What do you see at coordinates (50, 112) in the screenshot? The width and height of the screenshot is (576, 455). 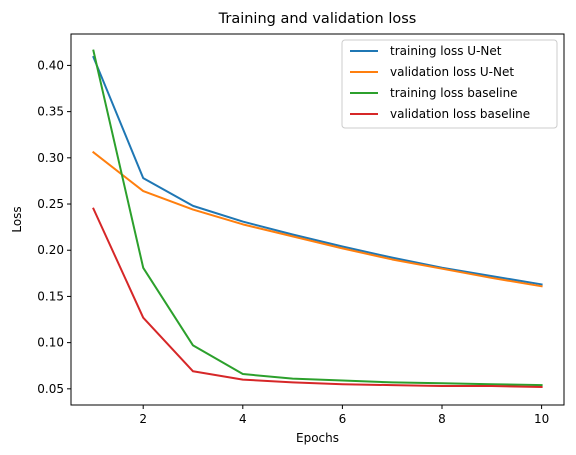 I see `y-tick-label-6: 0.35` at bounding box center [50, 112].